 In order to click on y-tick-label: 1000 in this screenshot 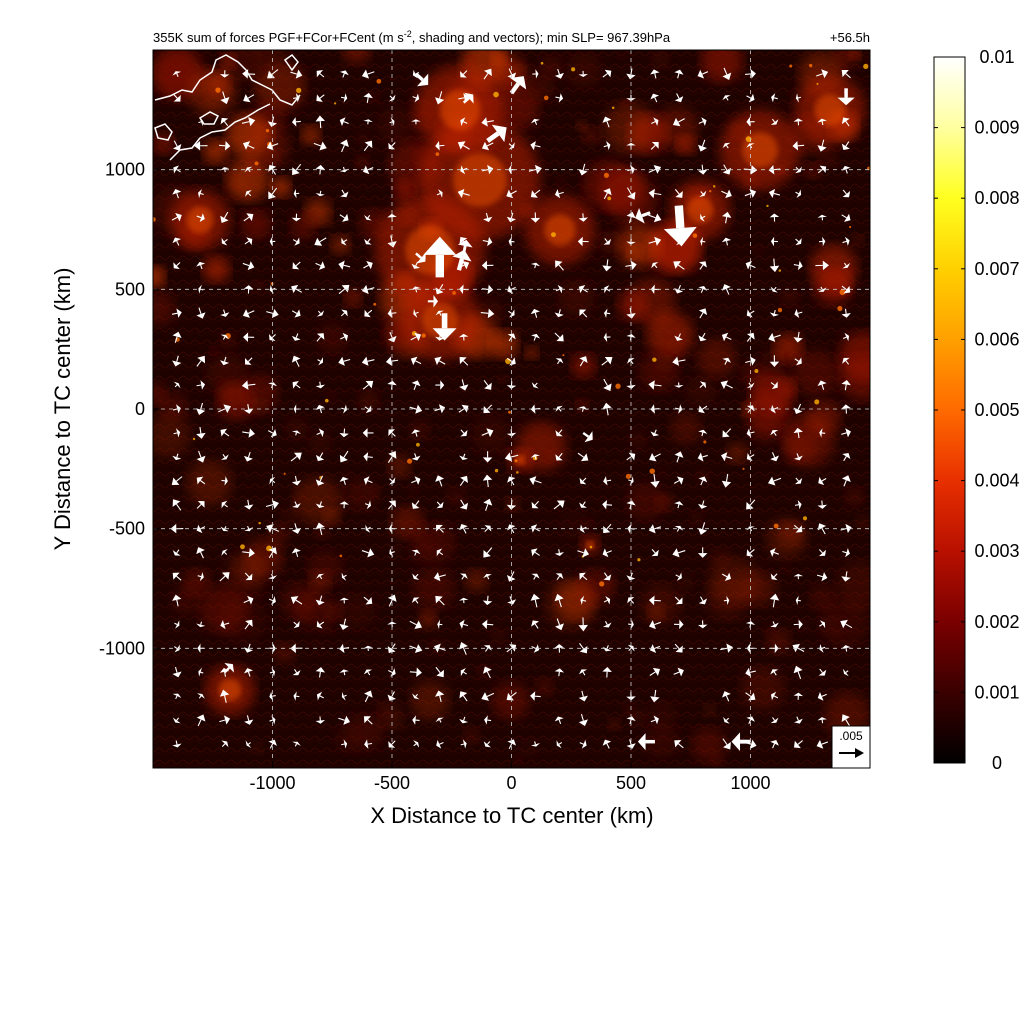, I will do `click(125, 170)`.